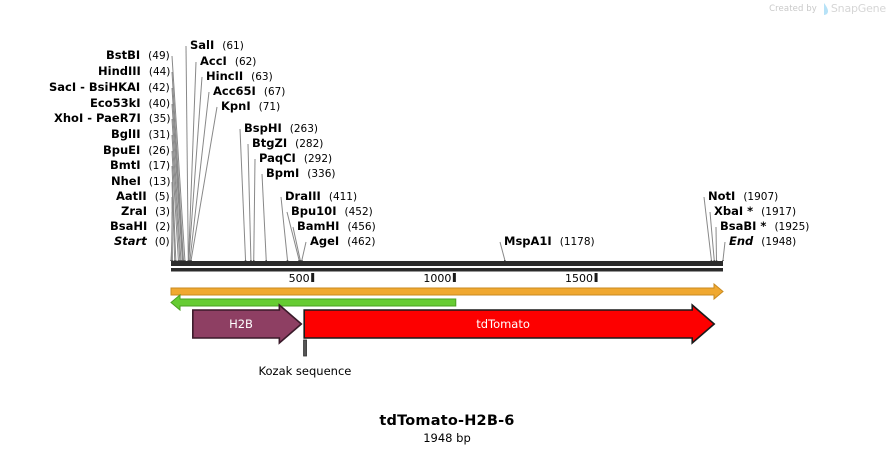  Describe the element at coordinates (325, 241) in the screenshot. I see `enzyme-name: AgeI` at that location.